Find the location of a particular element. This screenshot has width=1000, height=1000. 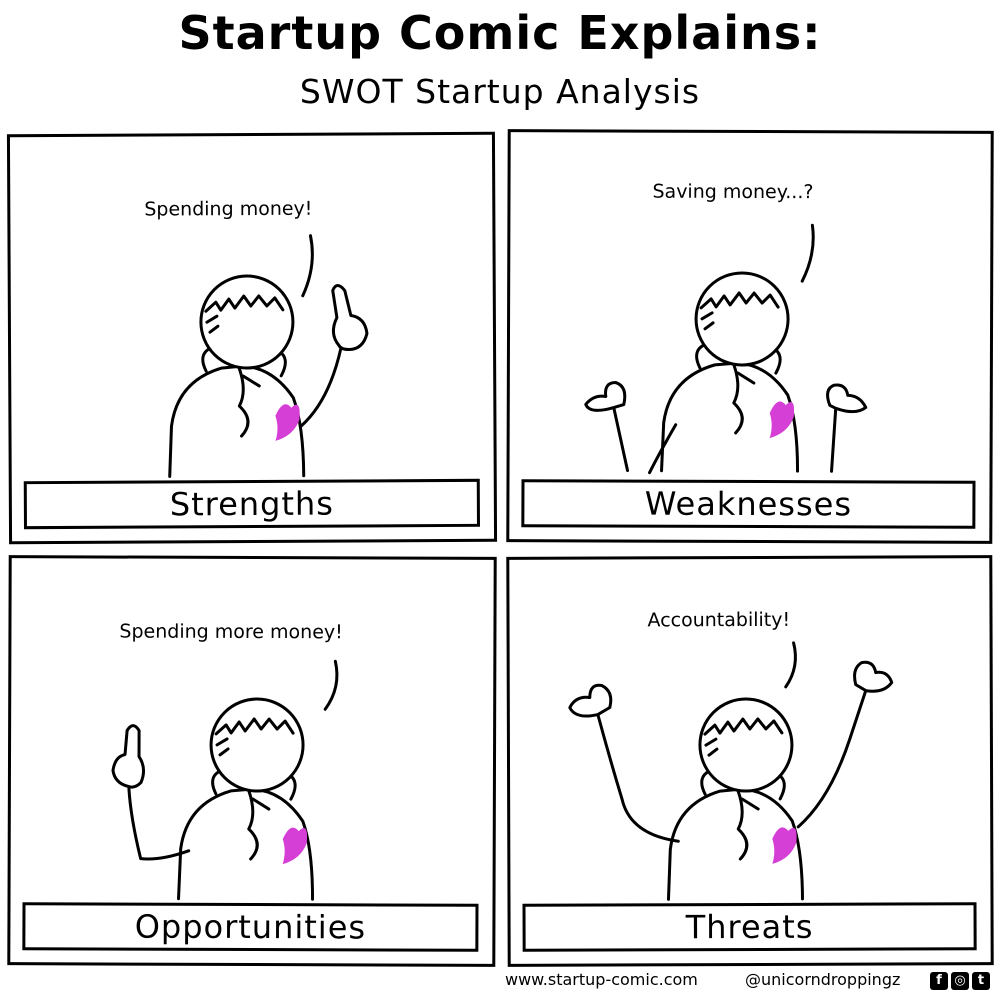

label-box: Weaknesses is located at coordinates (748, 504).